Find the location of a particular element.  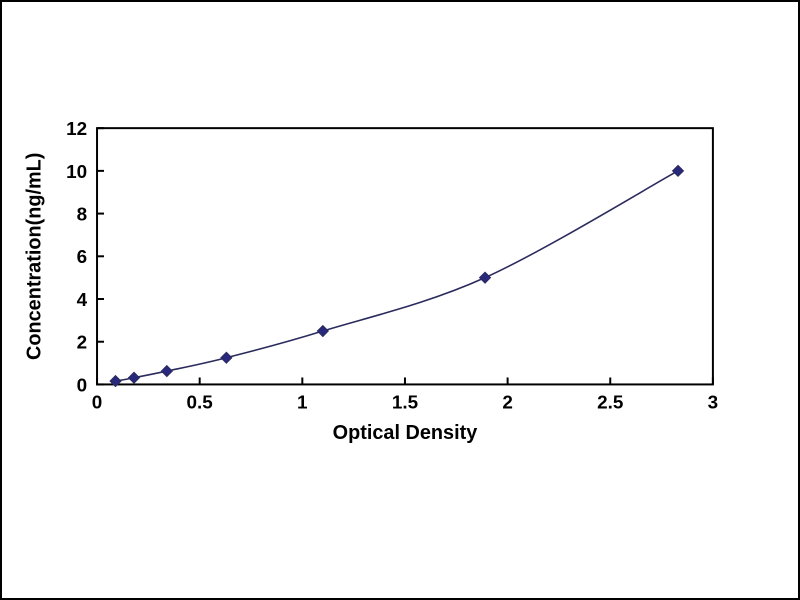

y-tick-label: 4 is located at coordinates (82, 299).